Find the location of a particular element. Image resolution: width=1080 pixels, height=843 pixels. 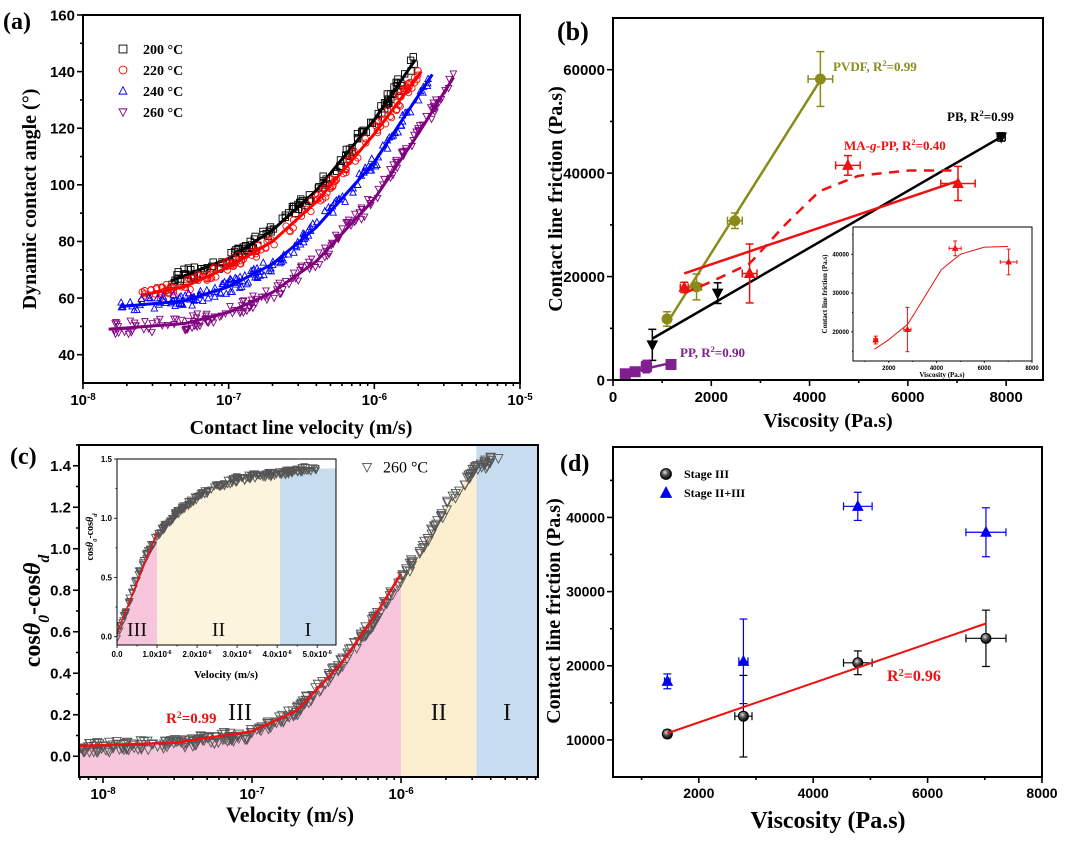

x-tick-label-part: 3.0x10 is located at coordinates (235, 654).